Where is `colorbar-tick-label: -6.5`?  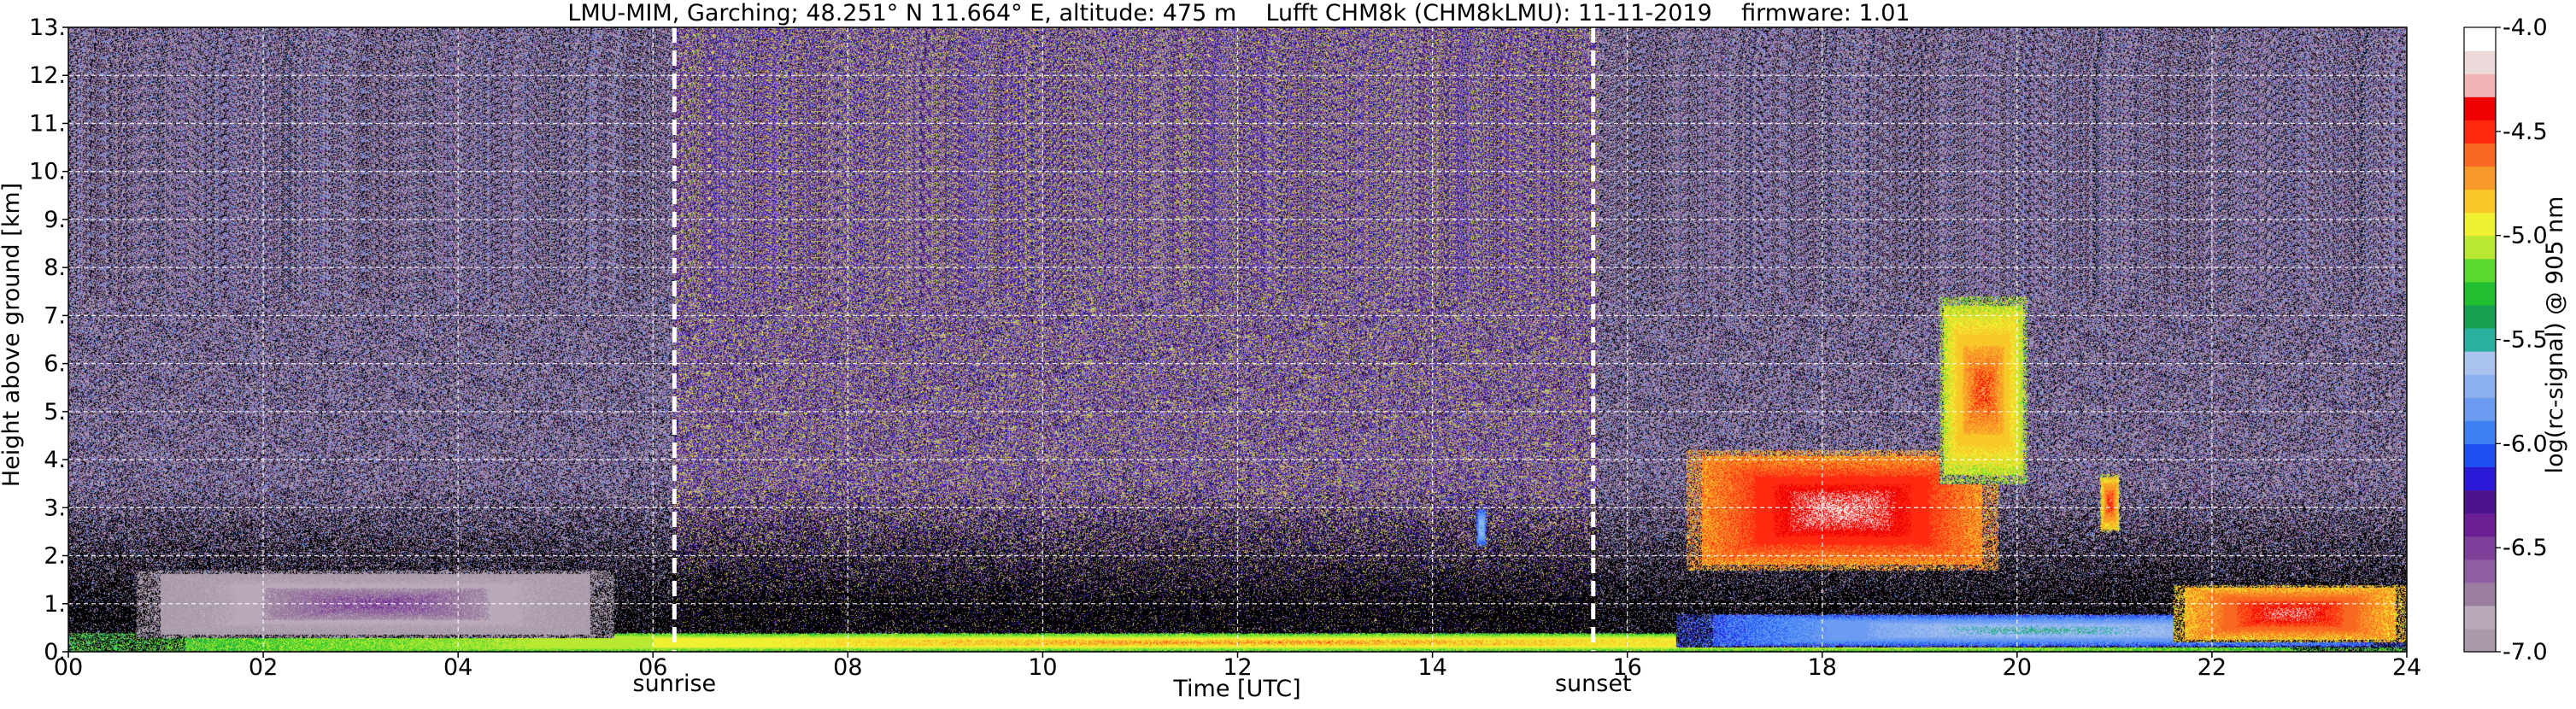 colorbar-tick-label: -6.5 is located at coordinates (2525, 548).